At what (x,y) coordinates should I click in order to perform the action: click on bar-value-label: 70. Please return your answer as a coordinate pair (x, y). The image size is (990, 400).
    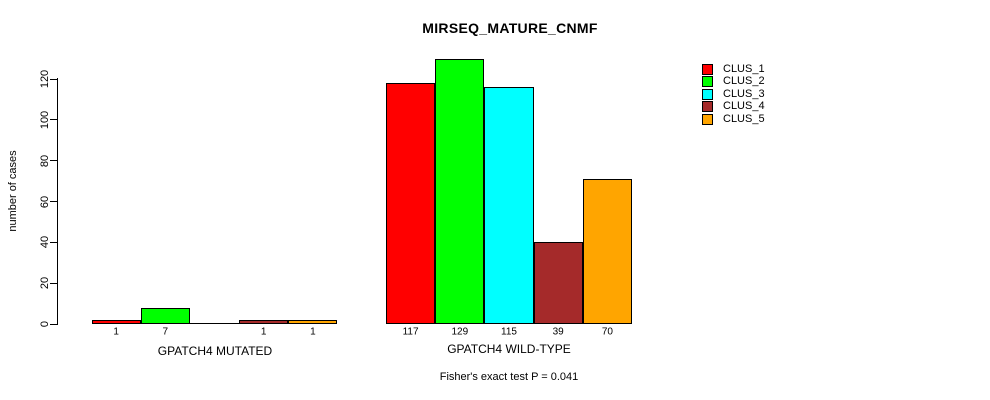
    Looking at the image, I should click on (607, 332).